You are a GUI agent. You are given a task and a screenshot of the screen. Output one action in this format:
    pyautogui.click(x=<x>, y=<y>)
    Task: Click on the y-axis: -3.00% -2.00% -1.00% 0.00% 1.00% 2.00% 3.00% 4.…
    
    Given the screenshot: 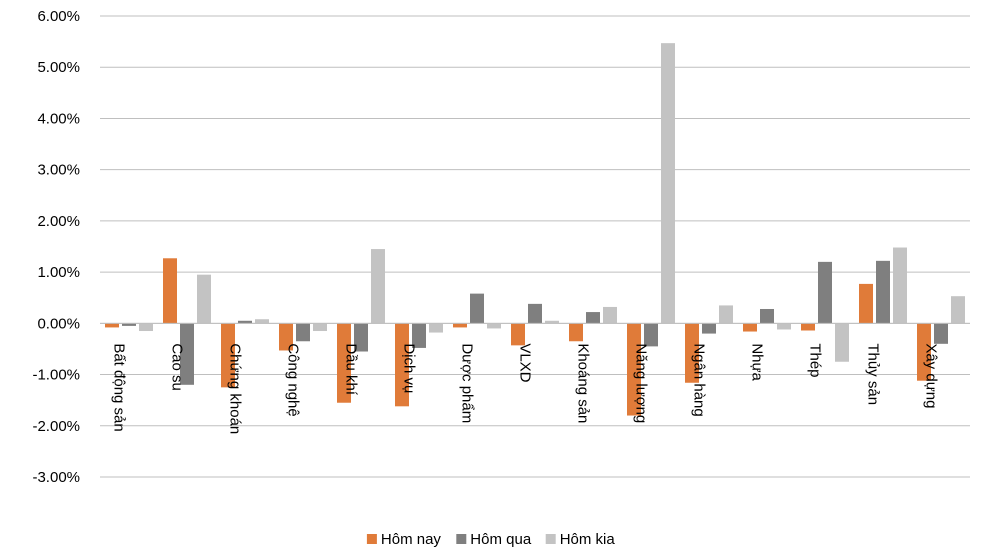 What is the action you would take?
    pyautogui.click(x=56, y=247)
    